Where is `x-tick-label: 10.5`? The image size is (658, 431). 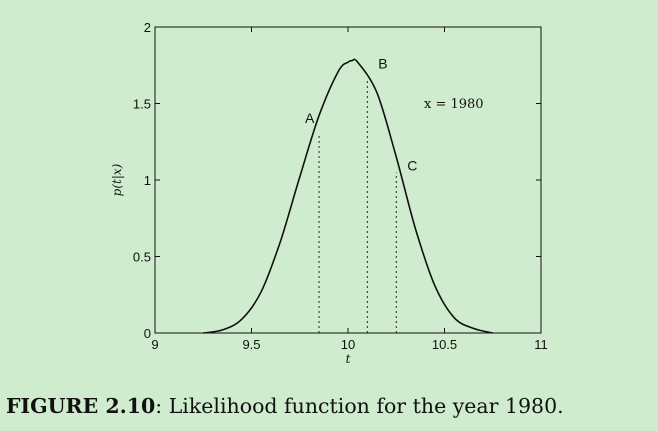 x-tick-label: 10.5 is located at coordinates (444, 344).